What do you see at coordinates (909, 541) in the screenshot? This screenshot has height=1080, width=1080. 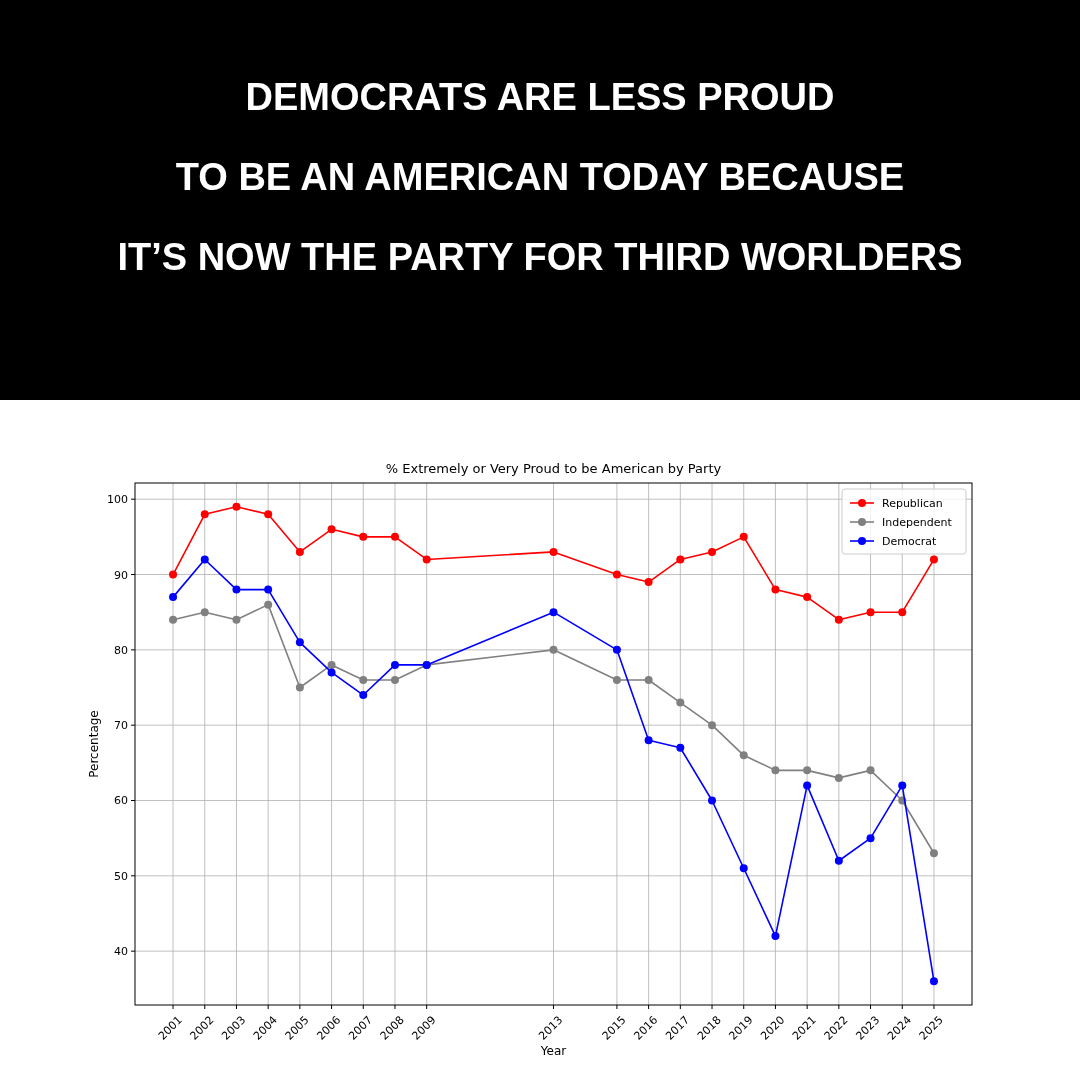 I see `legend-label: Democrat` at bounding box center [909, 541].